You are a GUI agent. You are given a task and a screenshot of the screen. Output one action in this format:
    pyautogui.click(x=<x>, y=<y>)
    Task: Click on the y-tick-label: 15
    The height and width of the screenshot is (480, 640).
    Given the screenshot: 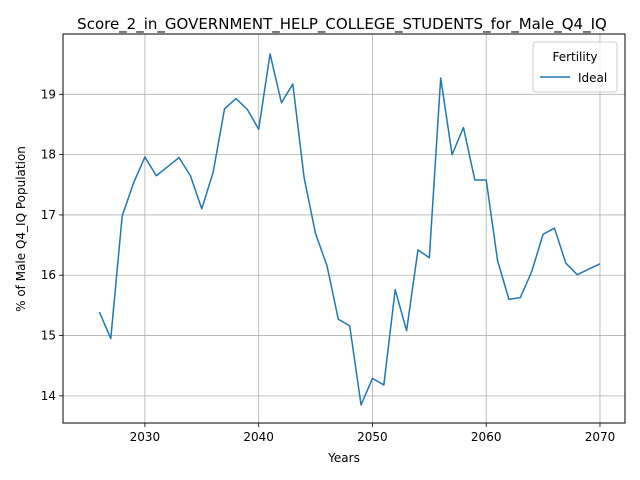 What is the action you would take?
    pyautogui.click(x=48, y=336)
    